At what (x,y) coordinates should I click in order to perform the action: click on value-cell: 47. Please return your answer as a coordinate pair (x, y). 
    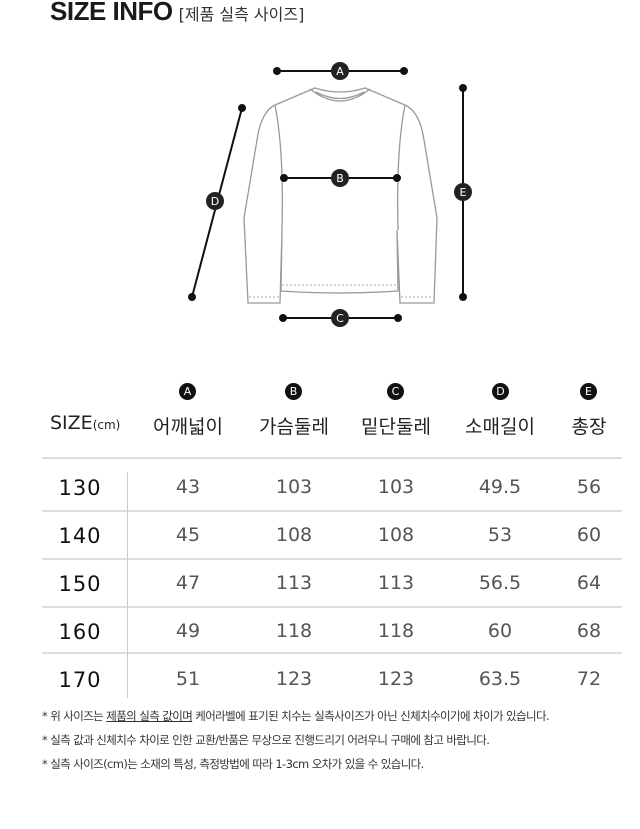
    Looking at the image, I should click on (188, 583).